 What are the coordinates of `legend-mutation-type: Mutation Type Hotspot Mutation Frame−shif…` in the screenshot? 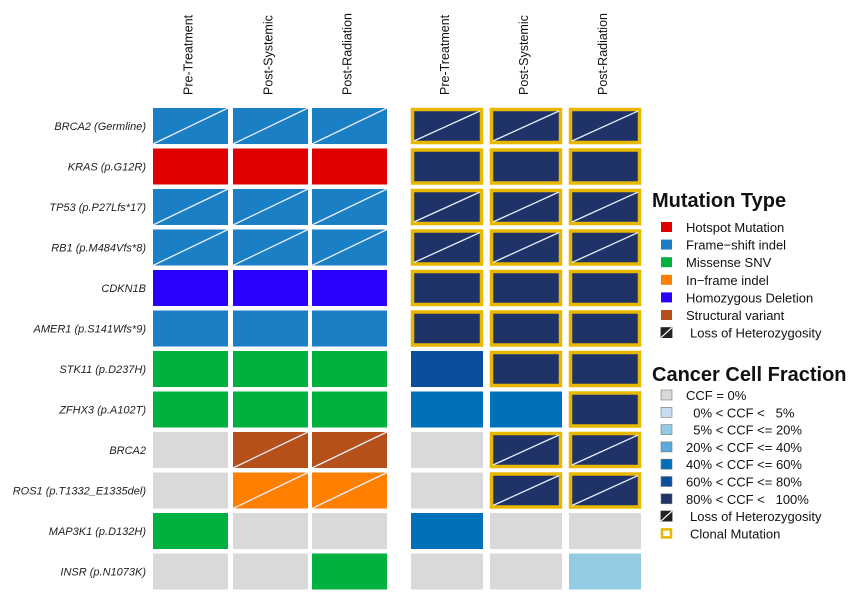 It's located at (737, 265).